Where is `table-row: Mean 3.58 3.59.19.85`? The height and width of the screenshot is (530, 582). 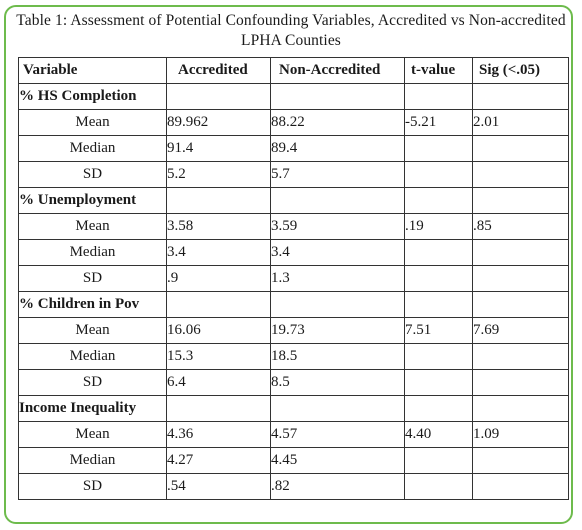
table-row: Mean 3.58 3.59.19.85 is located at coordinates (293, 226).